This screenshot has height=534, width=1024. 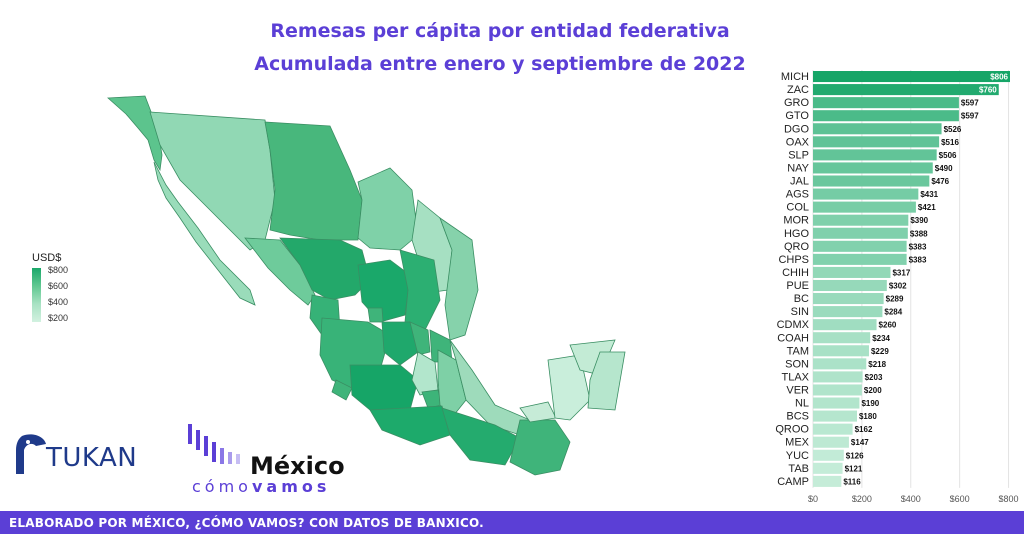 What do you see at coordinates (799, 182) in the screenshot?
I see `category-label: JAL` at bounding box center [799, 182].